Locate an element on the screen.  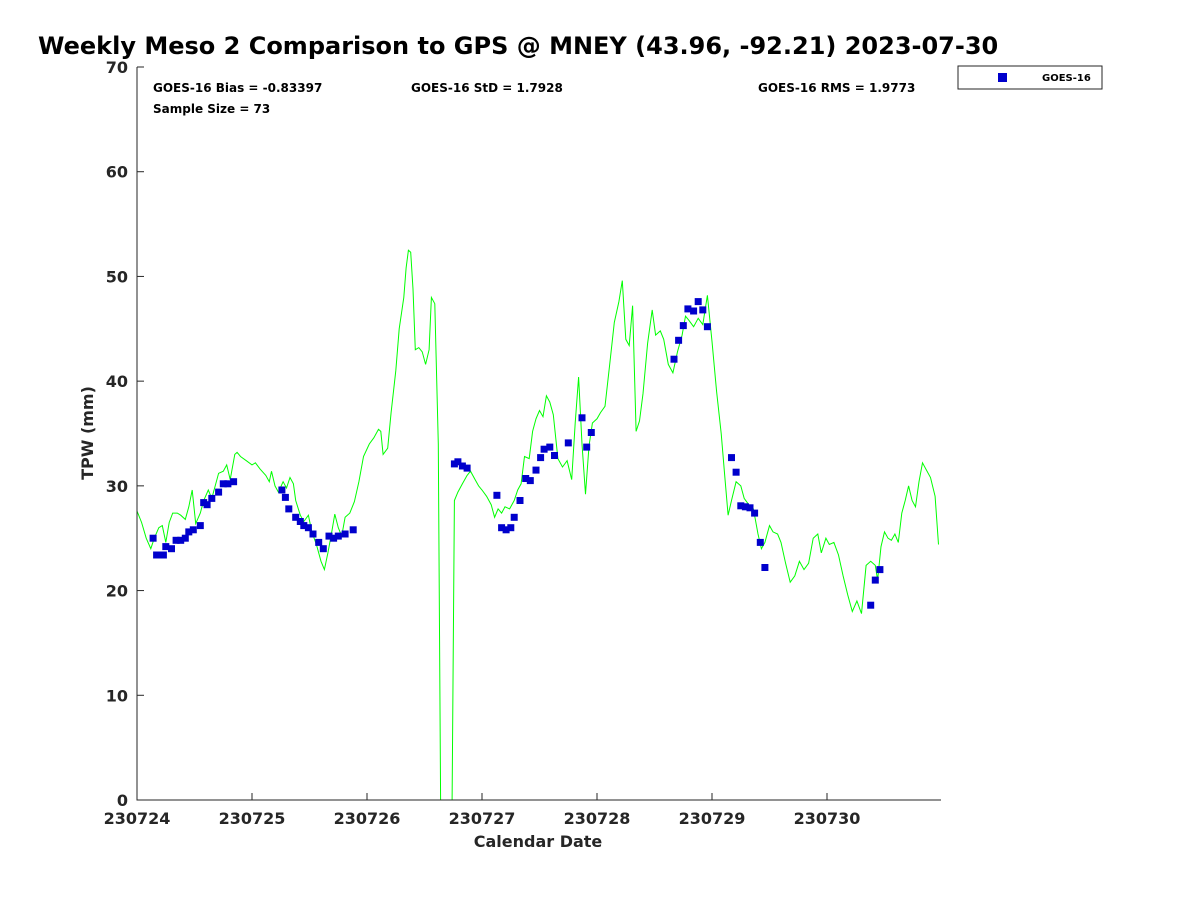
legend-box is located at coordinates (1030, 77).